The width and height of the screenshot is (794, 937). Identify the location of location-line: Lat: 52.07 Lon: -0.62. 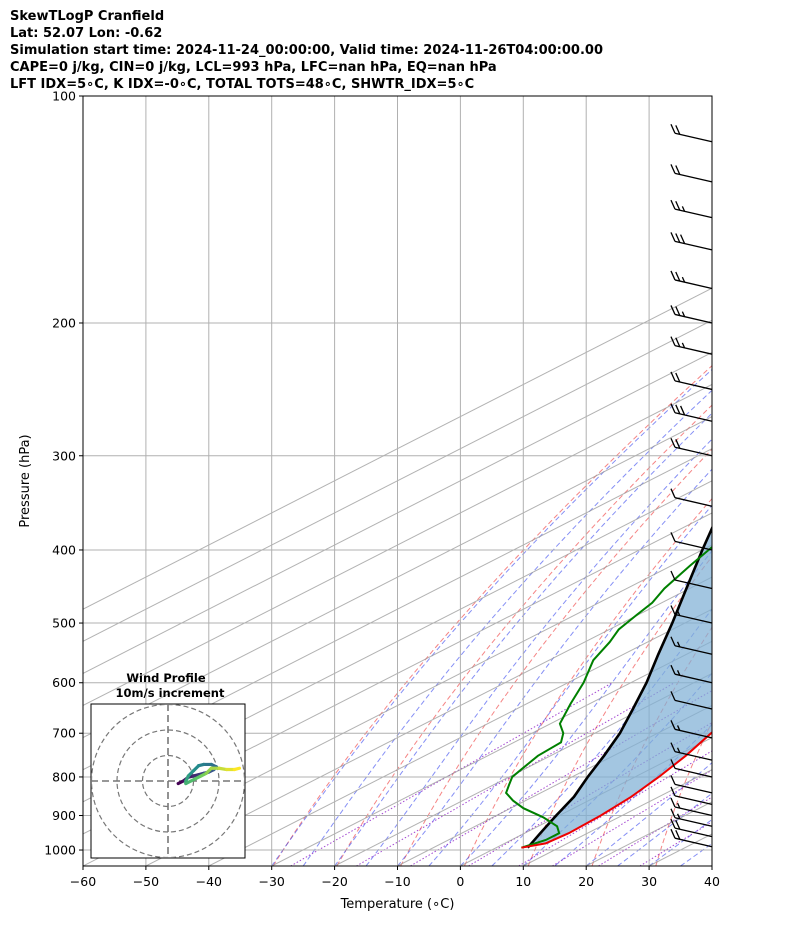
(86, 33).